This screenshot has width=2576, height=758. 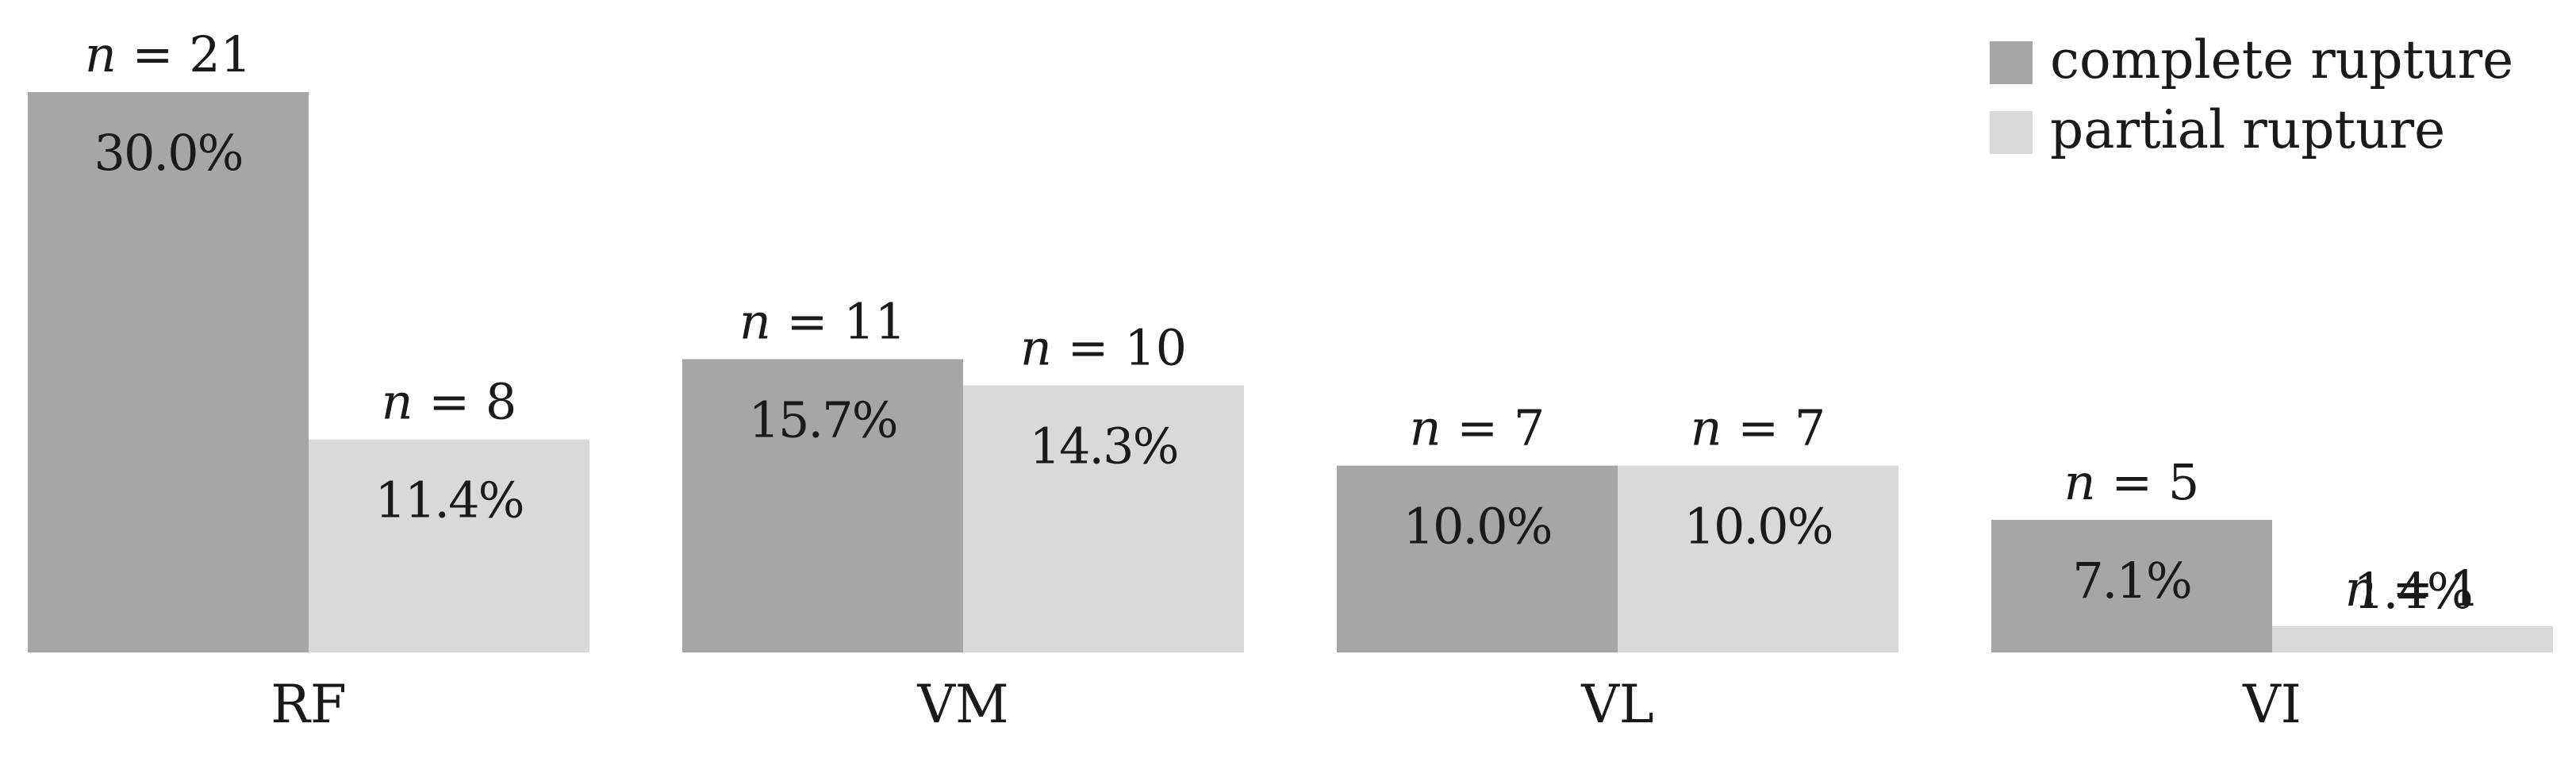 What do you see at coordinates (1104, 446) in the screenshot?
I see `pct-label-vm-partial: 14.3%` at bounding box center [1104, 446].